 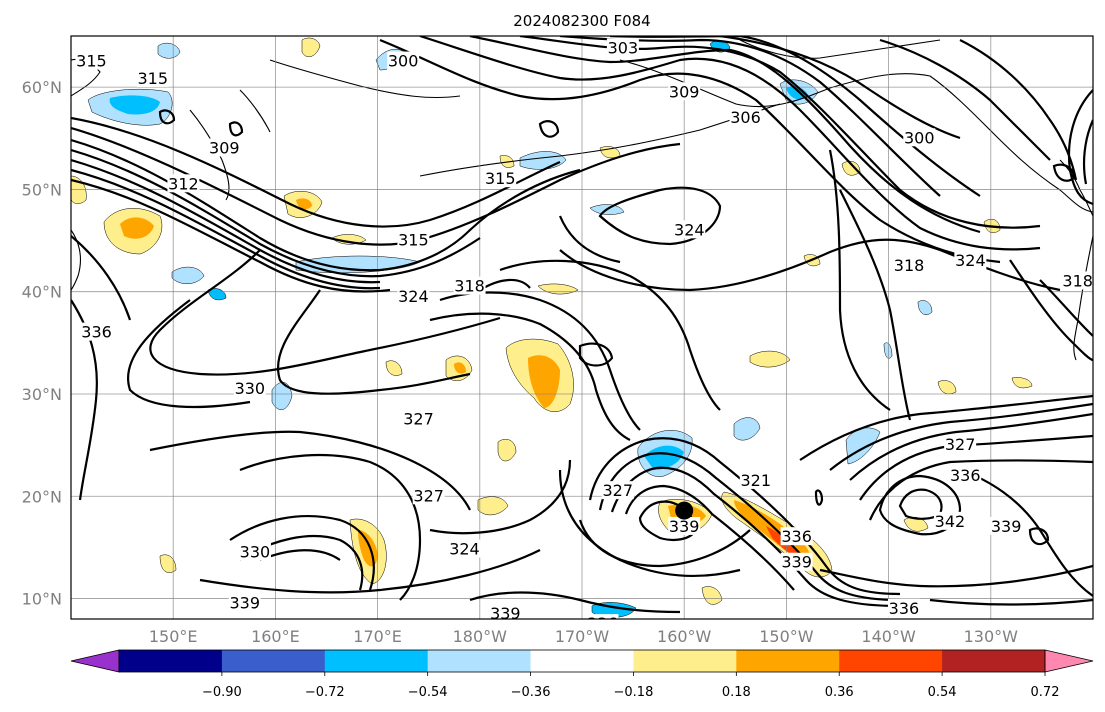 I want to click on colorbar-tick-label: 0.18, so click(x=736, y=692).